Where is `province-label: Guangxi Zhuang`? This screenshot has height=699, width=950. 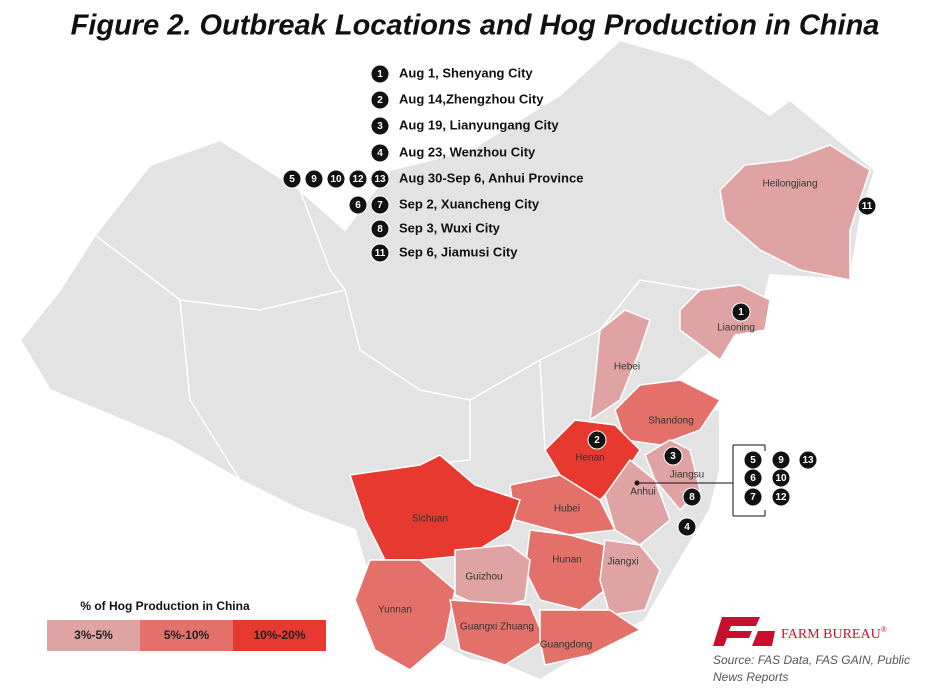 province-label: Guangxi Zhuang is located at coordinates (497, 627).